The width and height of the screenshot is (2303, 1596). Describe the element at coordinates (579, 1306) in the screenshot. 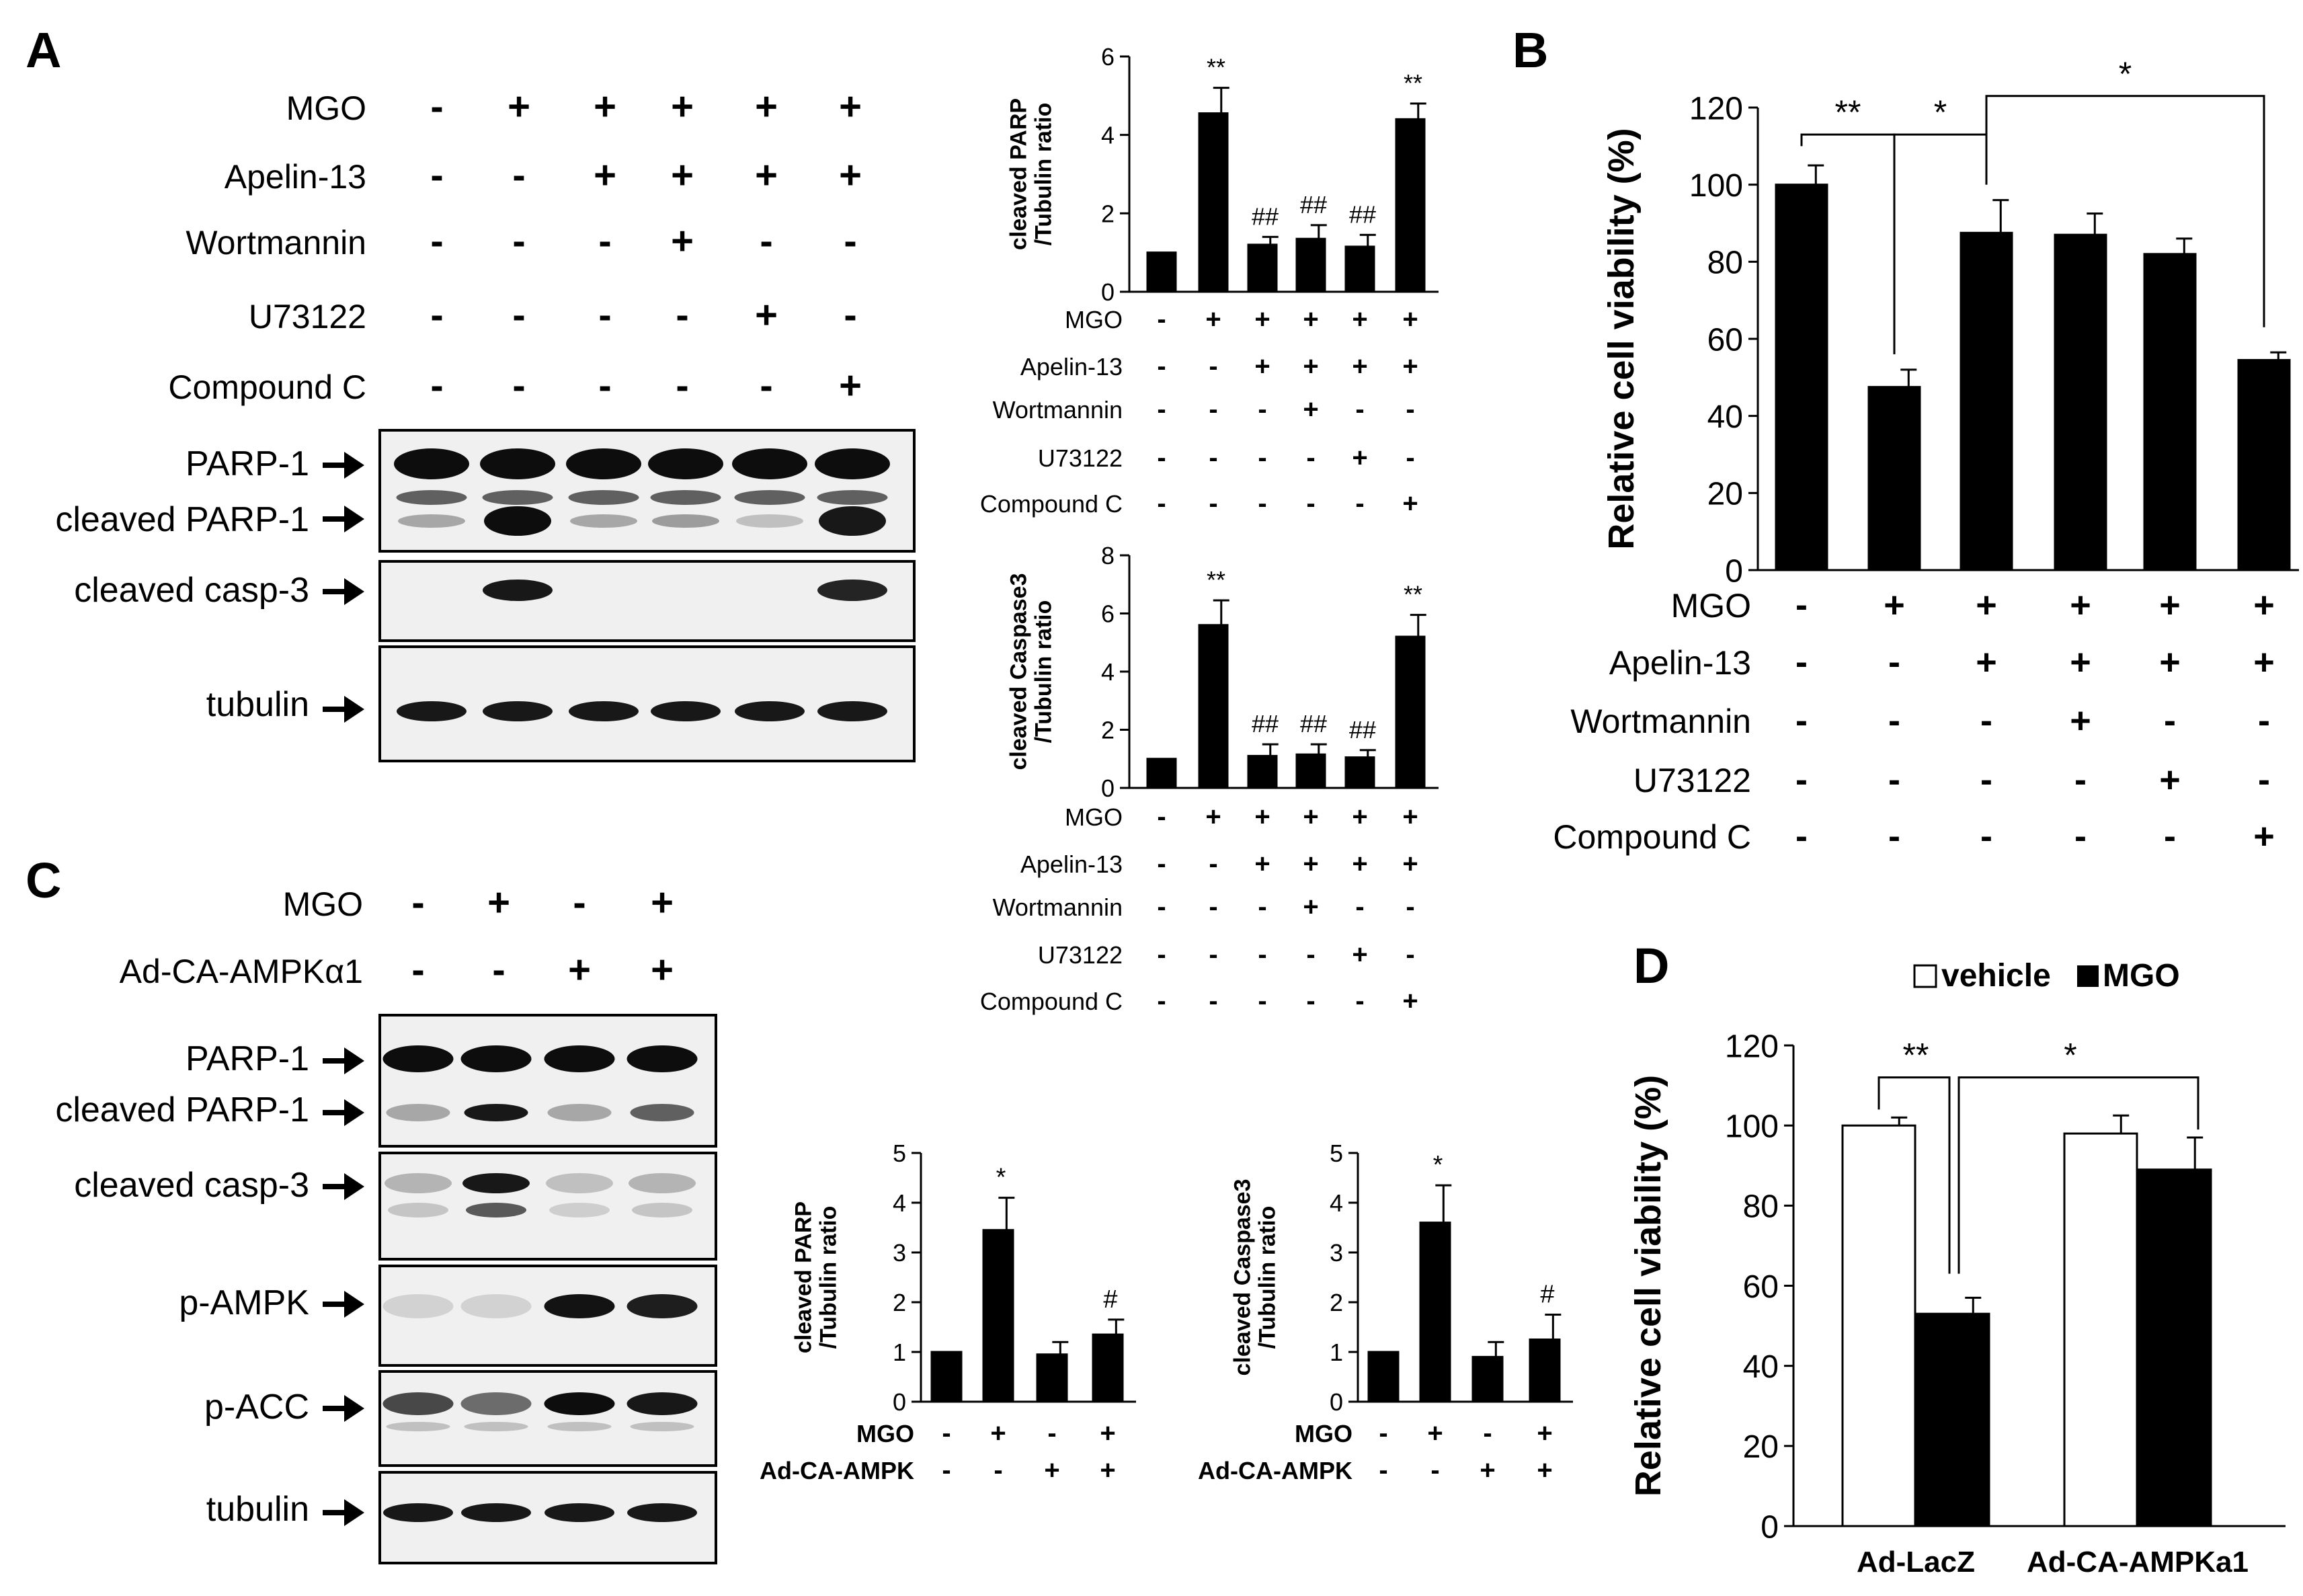

I see `band-p-ampk` at that location.